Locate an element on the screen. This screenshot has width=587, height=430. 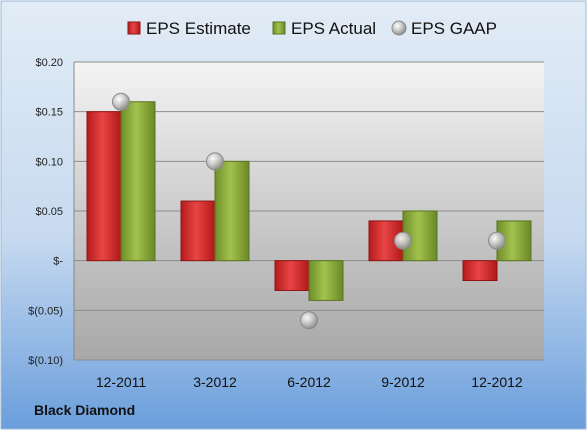
legend-actual-swatch is located at coordinates (279, 28).